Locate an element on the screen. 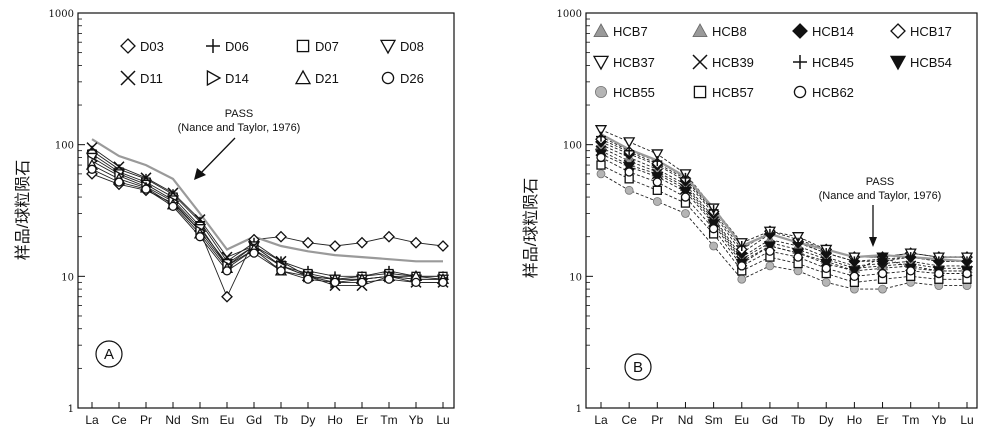  x-tick-label-pr-a: Pr is located at coordinates (146, 420).